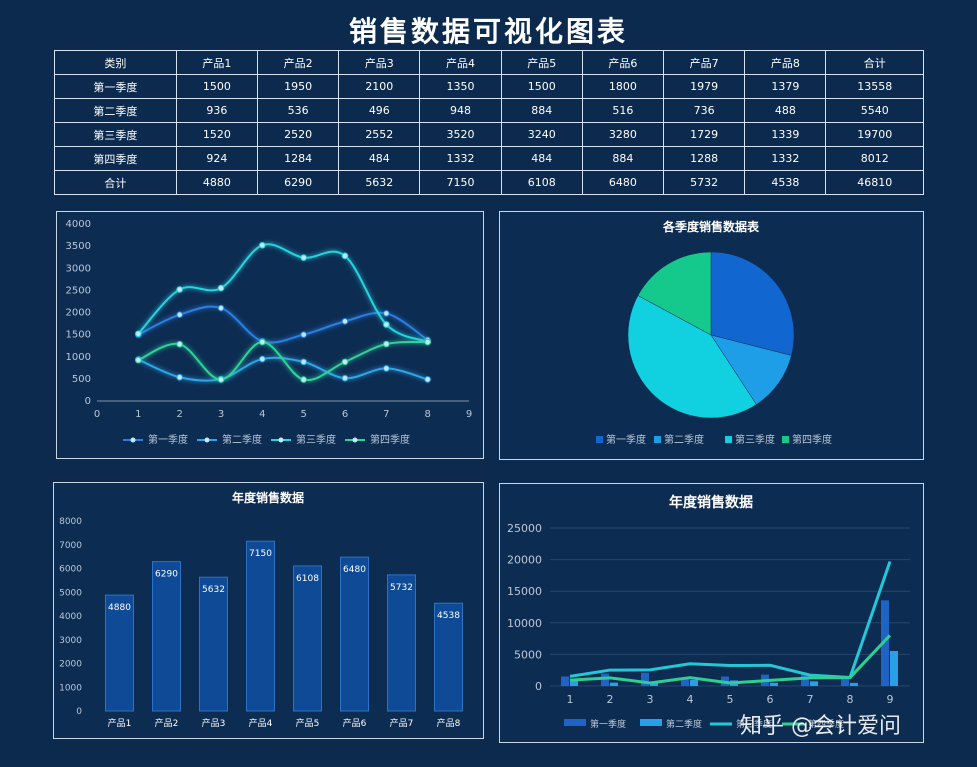 The image size is (977, 767). Describe the element at coordinates (115, 62) in the screenshot. I see `table-header-cell: 类别` at that location.